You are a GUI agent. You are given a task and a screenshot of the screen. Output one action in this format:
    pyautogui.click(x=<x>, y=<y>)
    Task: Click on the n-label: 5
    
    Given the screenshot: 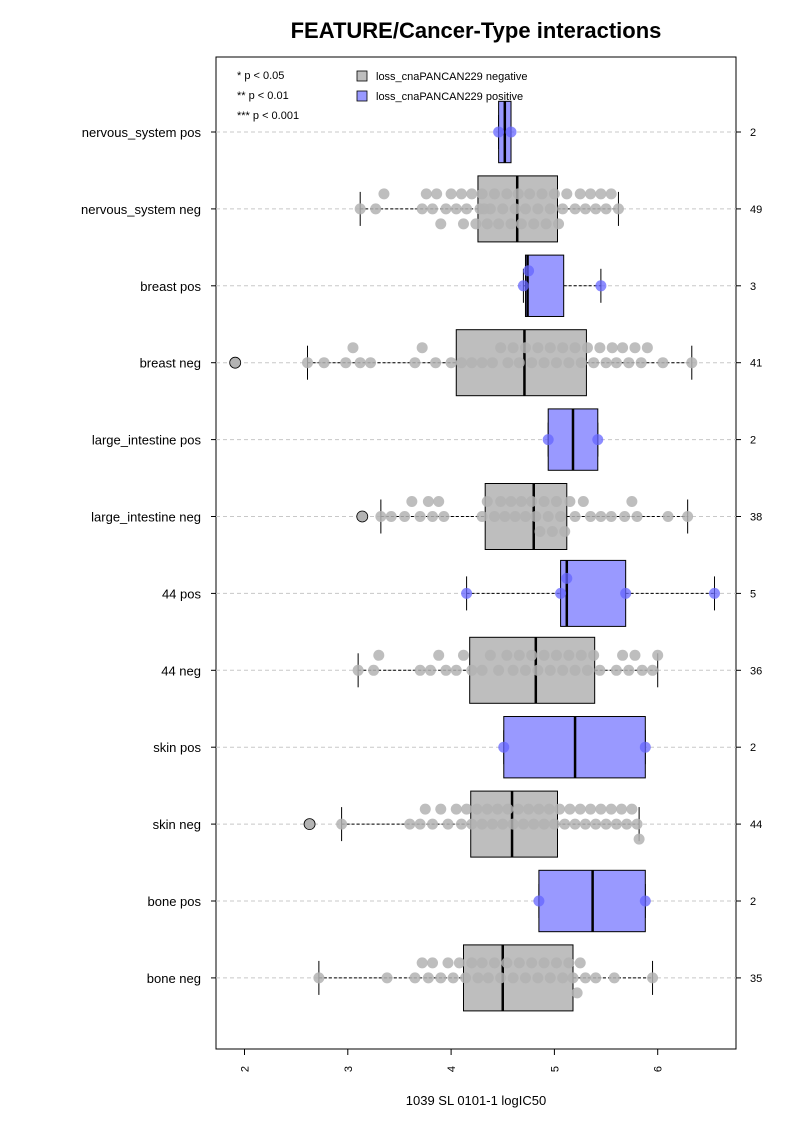 What is the action you would take?
    pyautogui.click(x=753, y=594)
    